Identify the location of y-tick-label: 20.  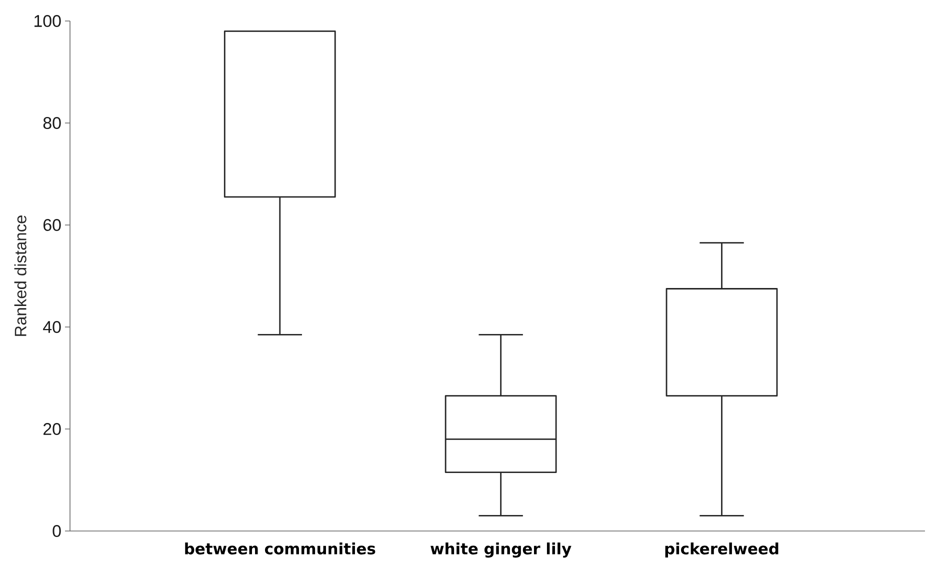
(52, 429).